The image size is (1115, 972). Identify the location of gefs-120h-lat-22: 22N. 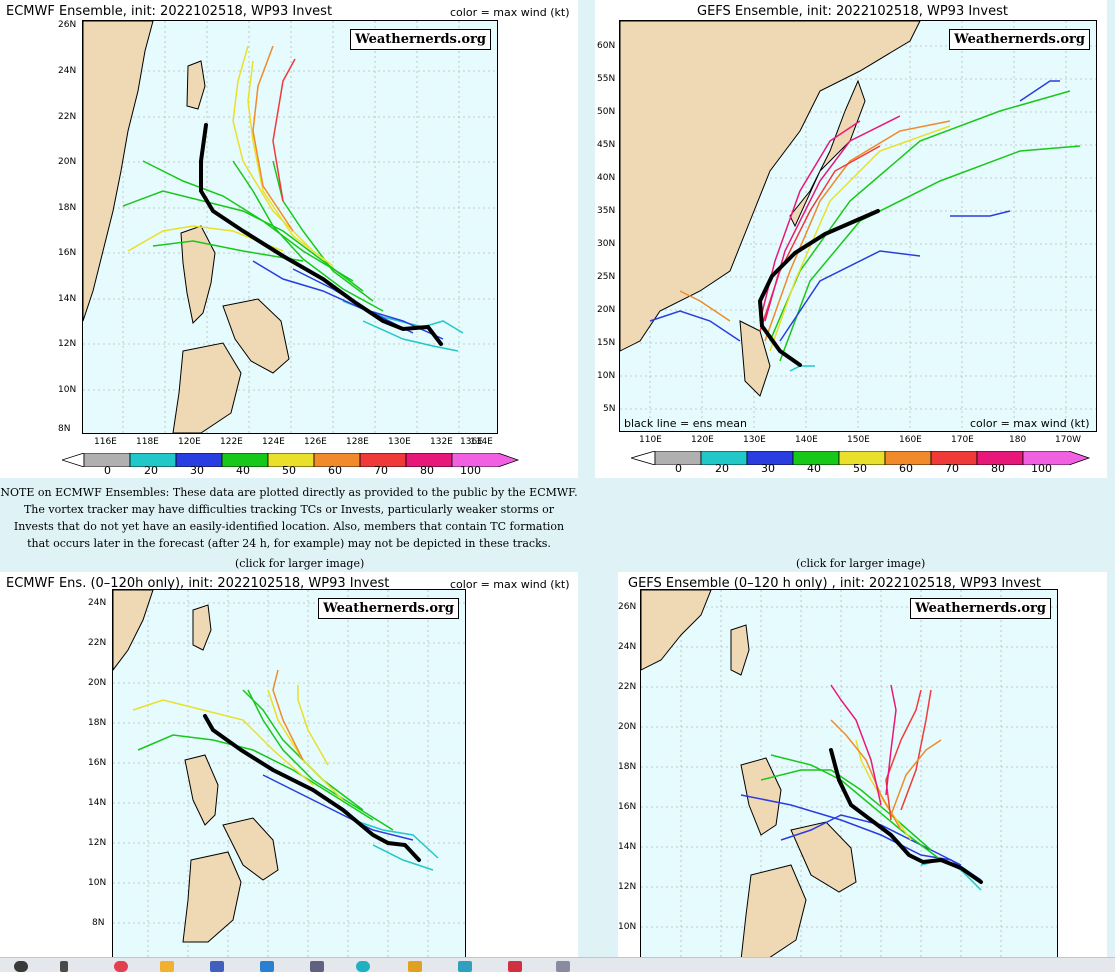
(627, 687).